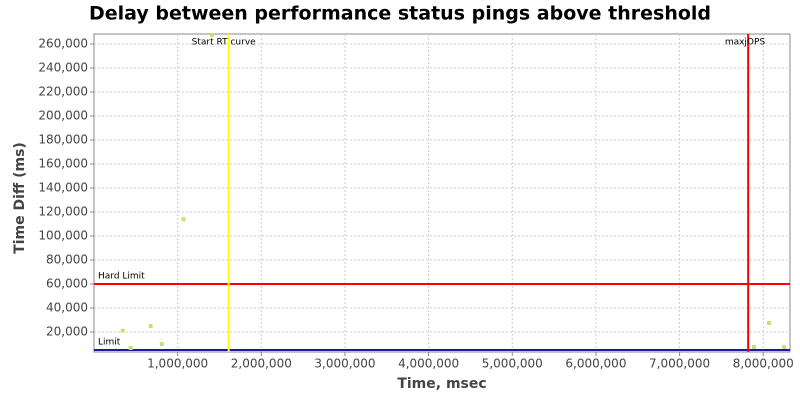 This screenshot has width=800, height=400. What do you see at coordinates (109, 342) in the screenshot?
I see `threshold-label: Limit` at bounding box center [109, 342].